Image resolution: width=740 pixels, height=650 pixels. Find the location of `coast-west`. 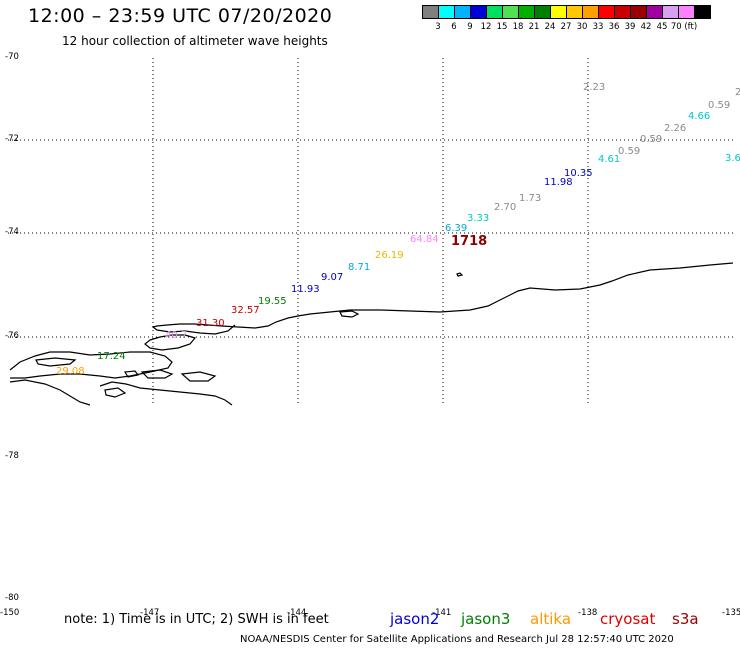

coast-west is located at coordinates (91, 365).